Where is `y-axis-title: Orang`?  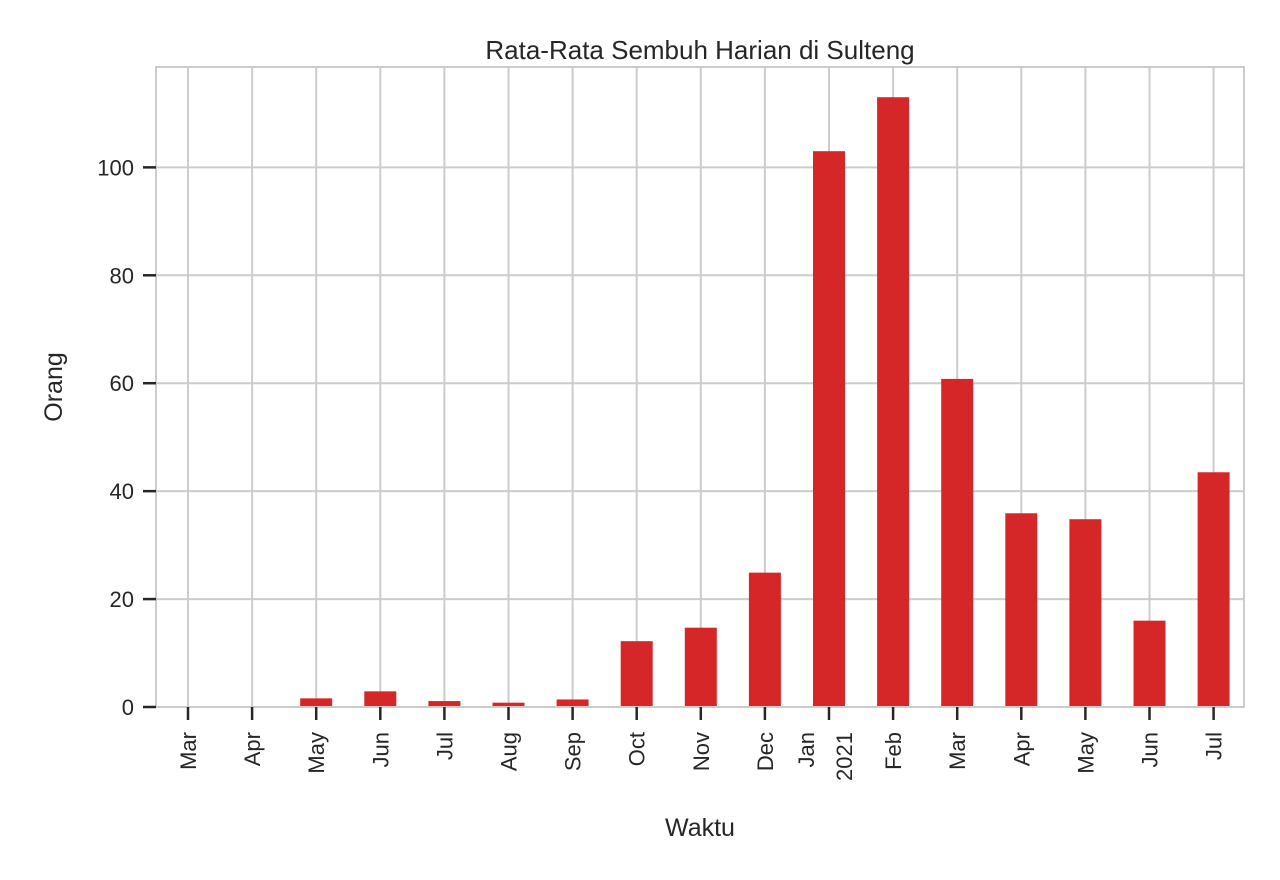 y-axis-title: Orang is located at coordinates (54, 386).